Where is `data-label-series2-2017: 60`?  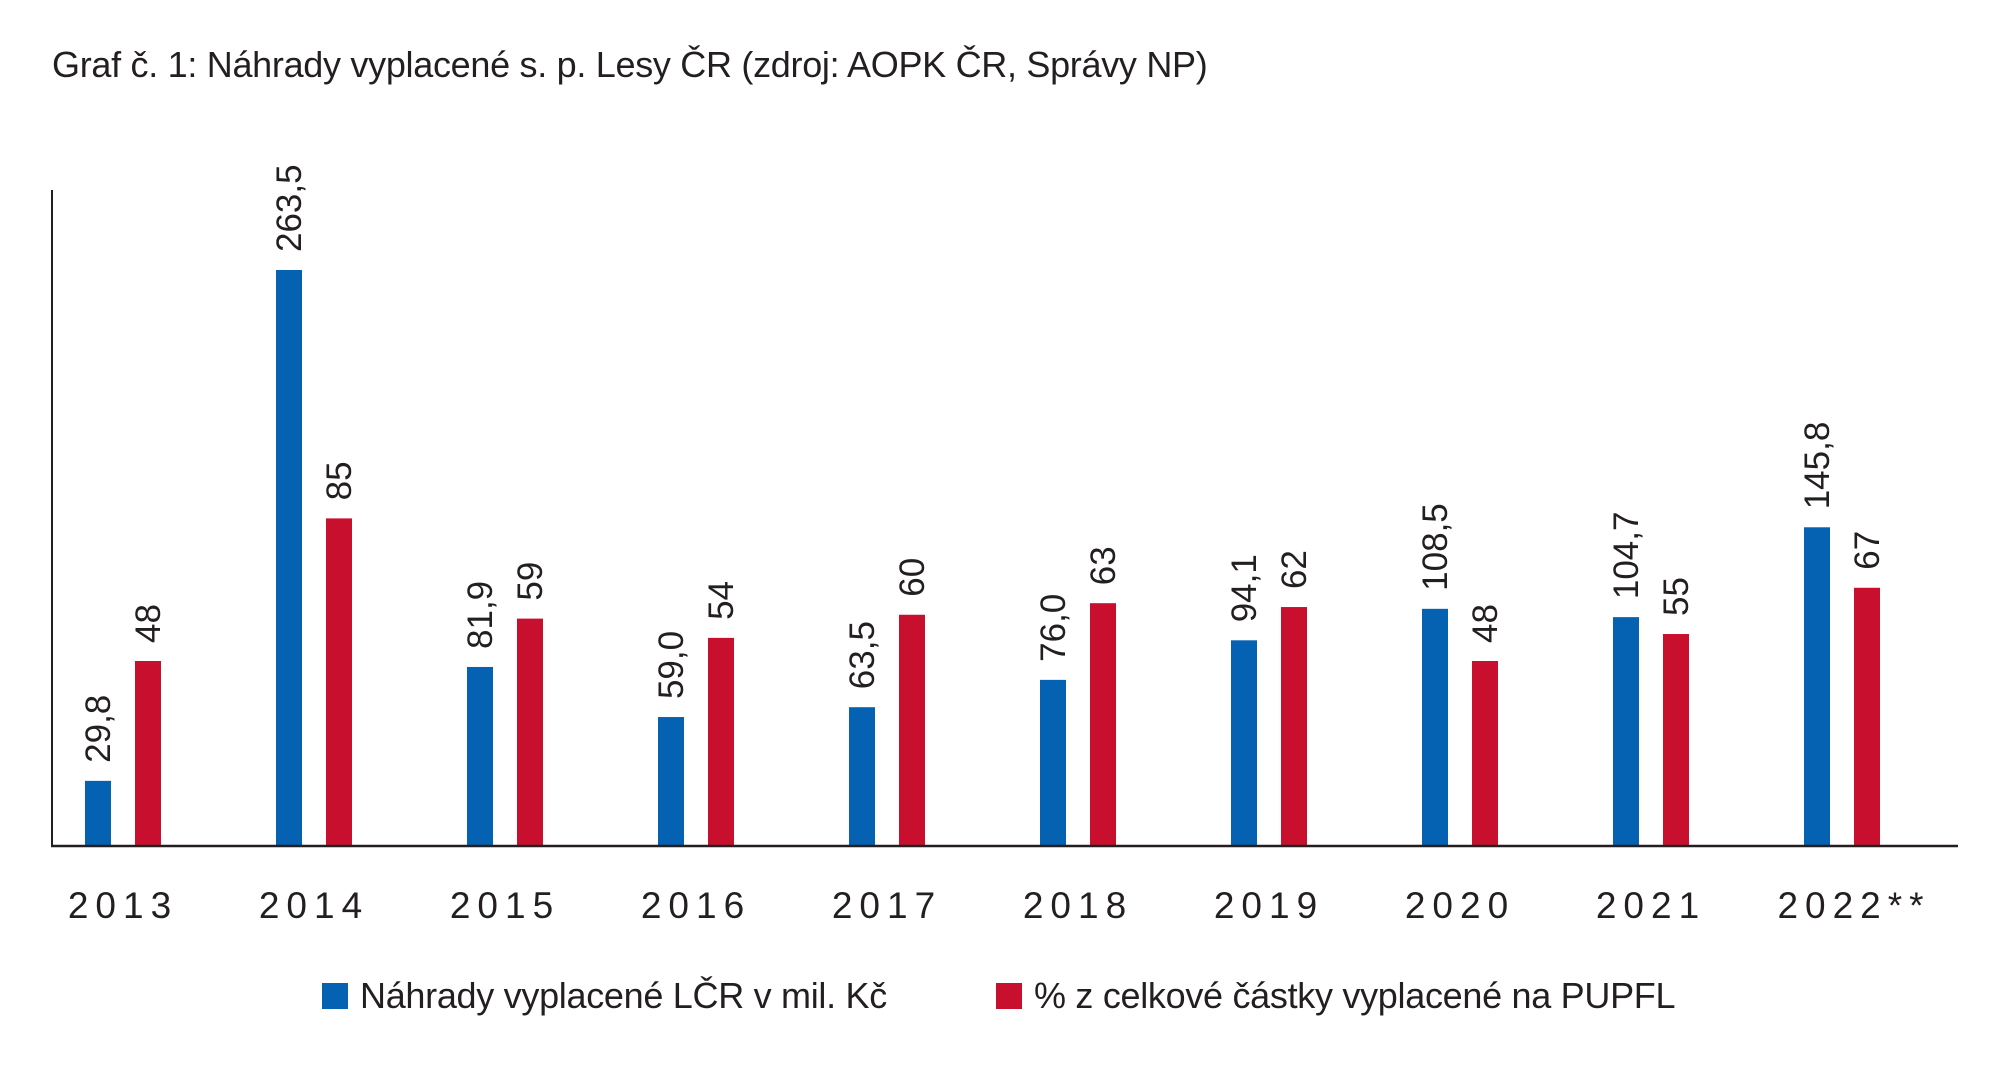 data-label-series2-2017: 60 is located at coordinates (912, 577).